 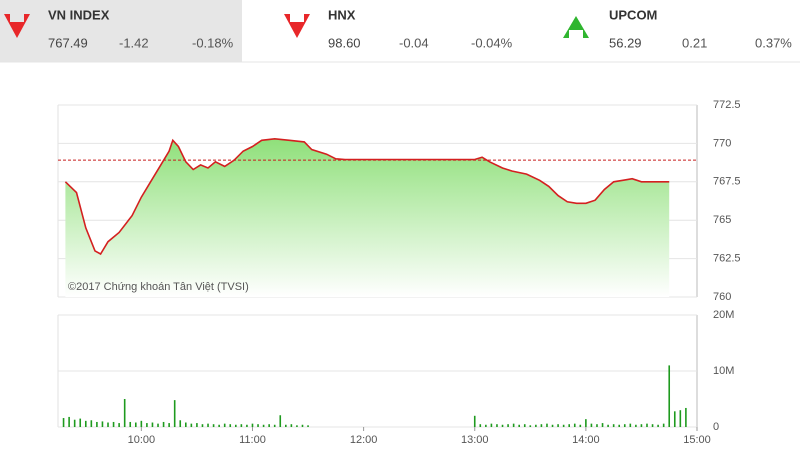 What do you see at coordinates (633, 14) in the screenshot?
I see `index-name: UPCOM` at bounding box center [633, 14].